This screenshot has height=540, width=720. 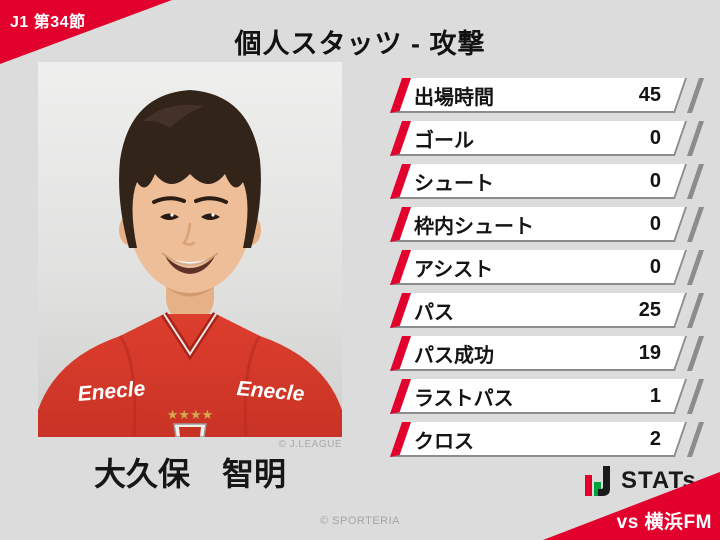 What do you see at coordinates (310, 444) in the screenshot?
I see `photo-credit: © J.LEAGUE` at bounding box center [310, 444].